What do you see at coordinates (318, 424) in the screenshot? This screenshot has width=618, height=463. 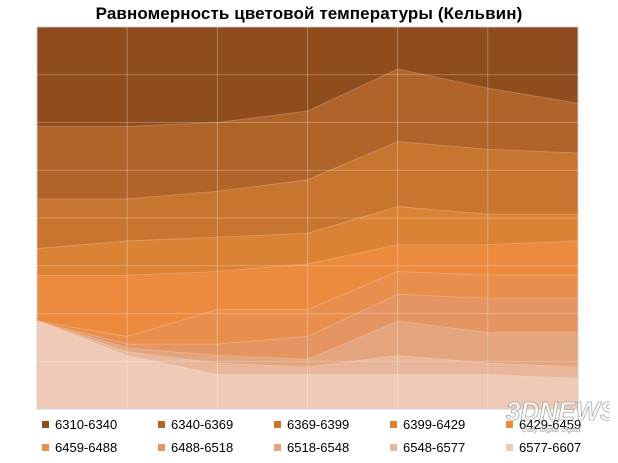 I see `legend-label: 6369-6399` at bounding box center [318, 424].